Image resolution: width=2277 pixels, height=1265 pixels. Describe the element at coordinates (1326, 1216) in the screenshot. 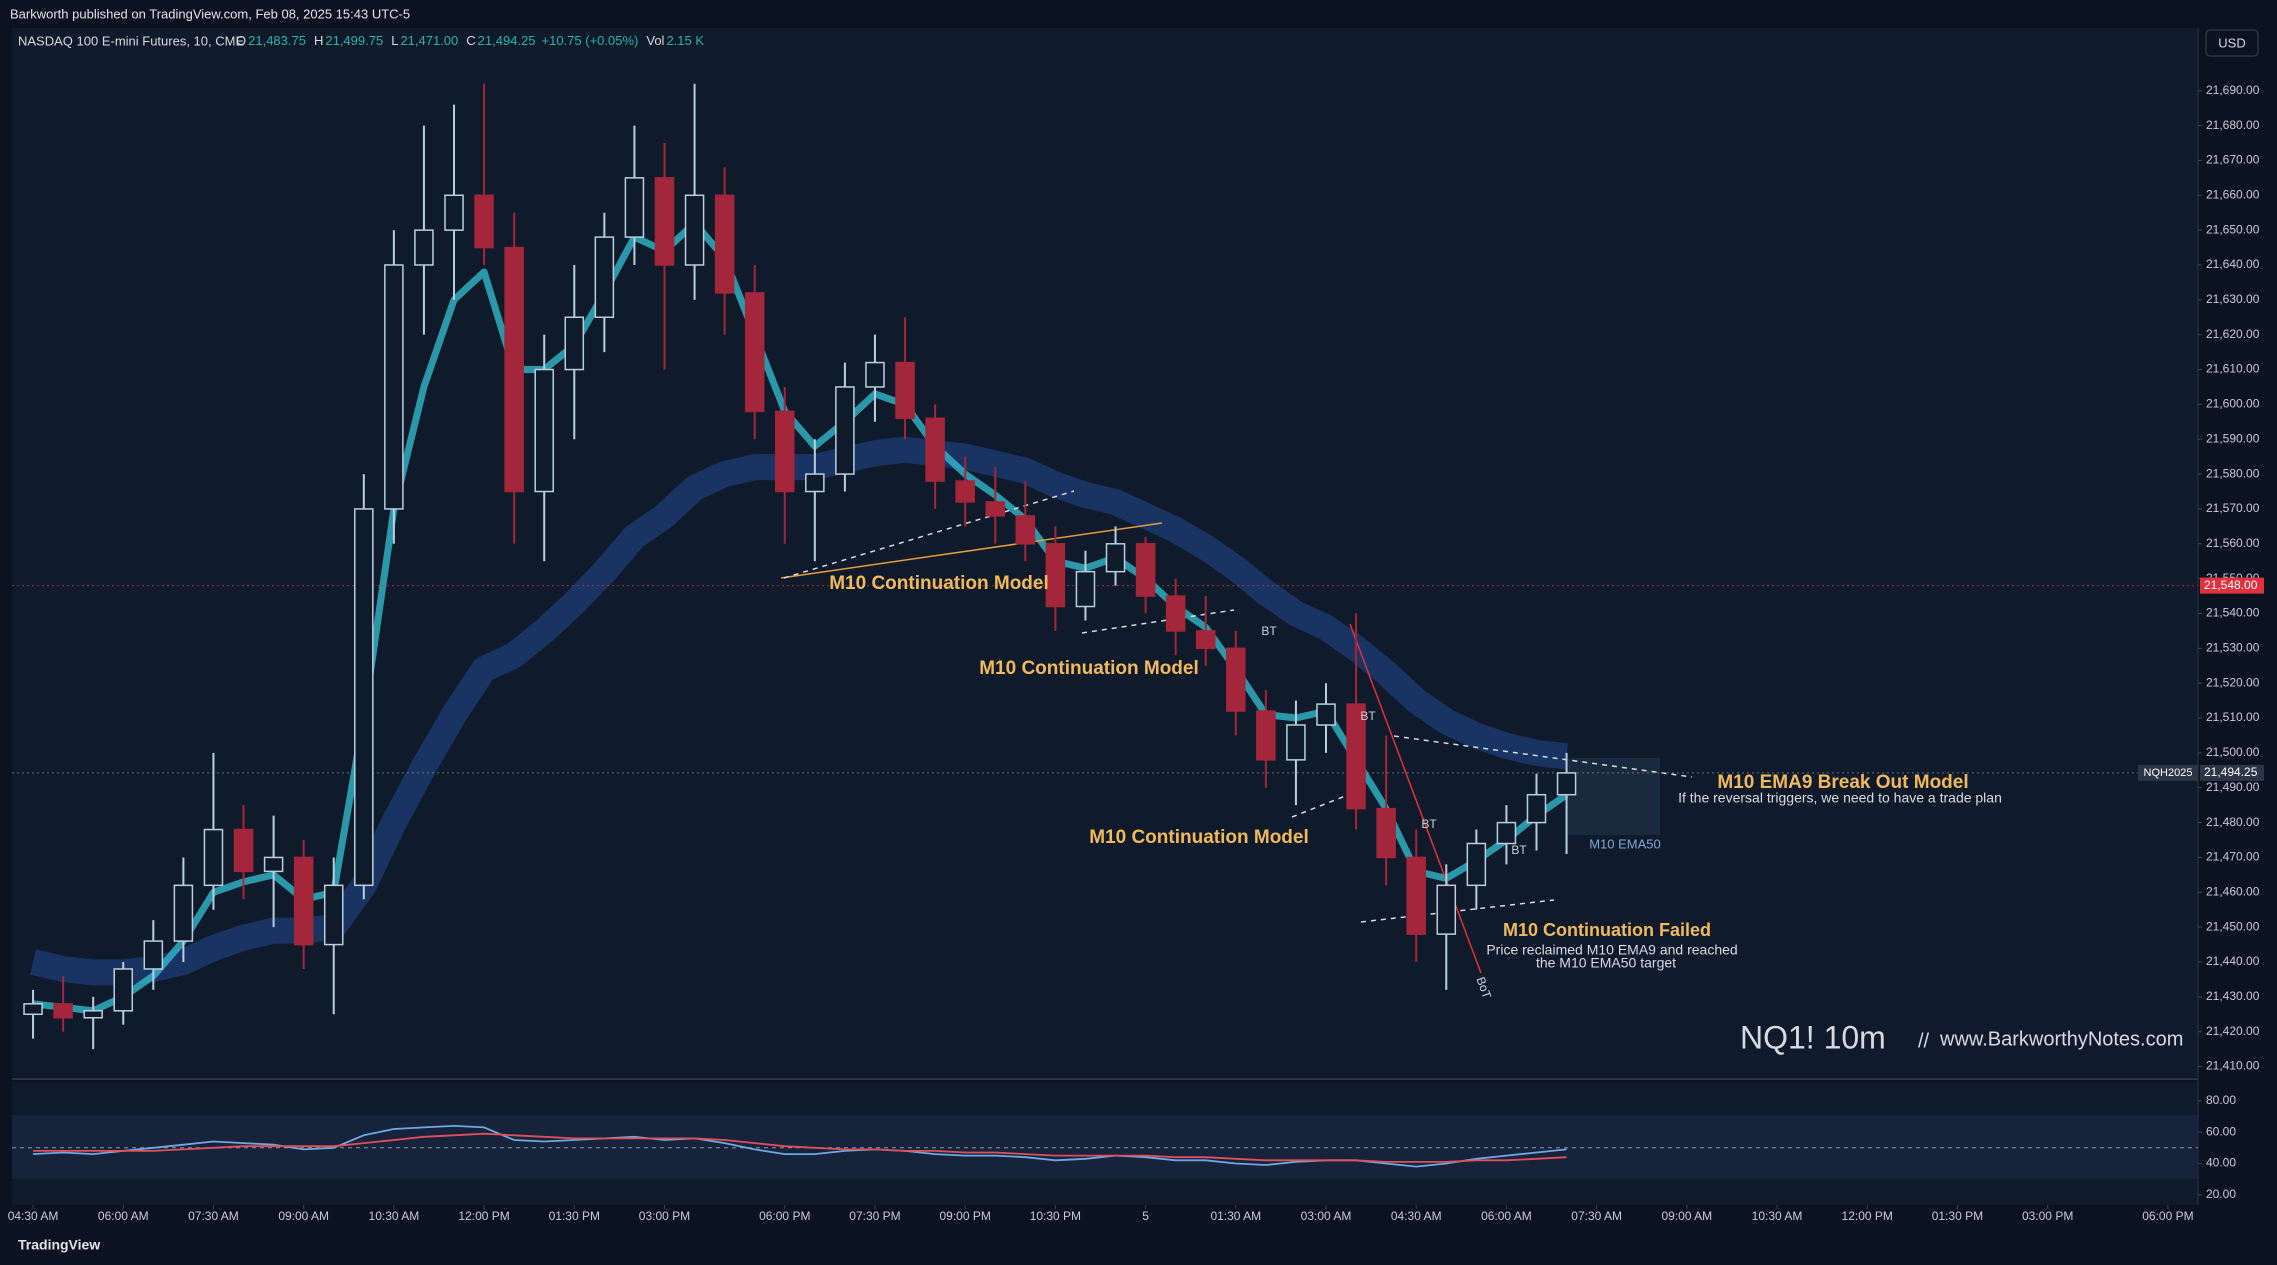

I see `x-tick-label: 03:00 AM` at that location.